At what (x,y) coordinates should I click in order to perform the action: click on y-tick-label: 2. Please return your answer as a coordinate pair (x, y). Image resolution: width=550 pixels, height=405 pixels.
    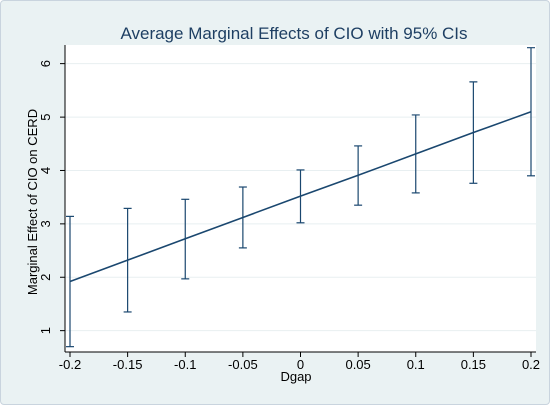
    Looking at the image, I should click on (45, 277).